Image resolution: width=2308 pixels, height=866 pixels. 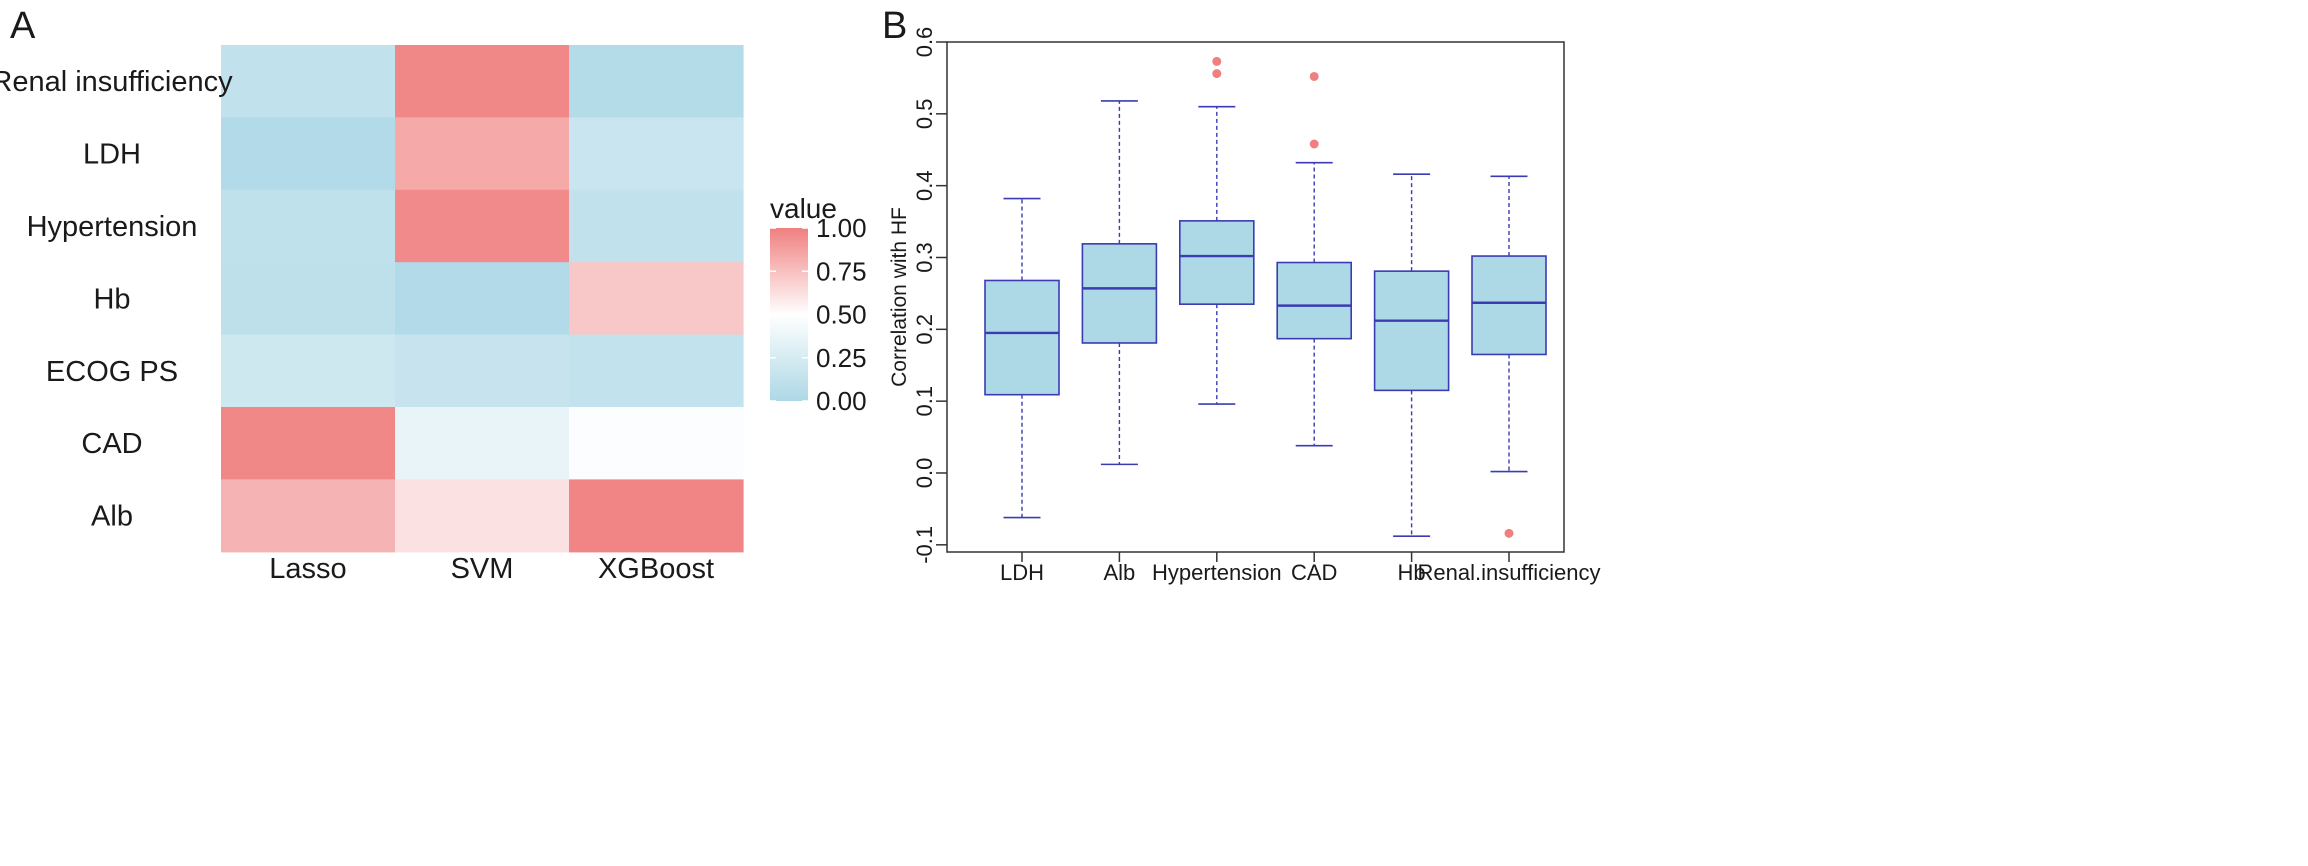 I want to click on y-tick-label: 0.3, so click(x=924, y=257).